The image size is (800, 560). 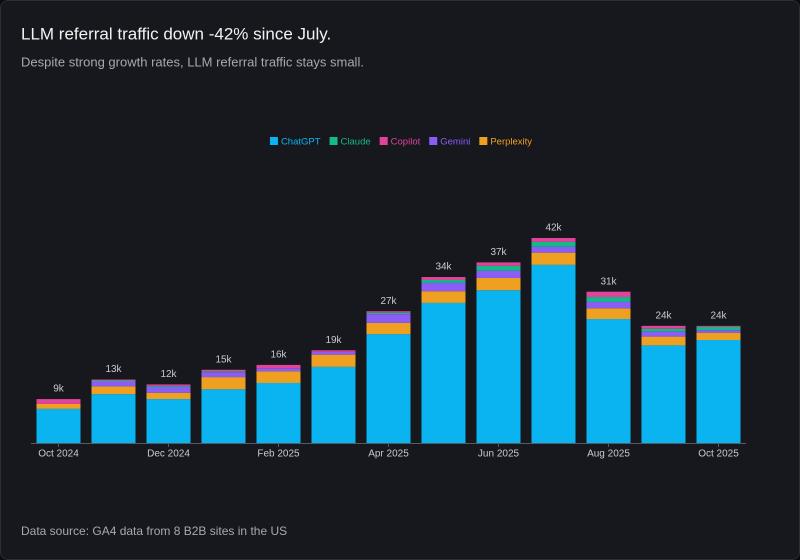 I want to click on legend-item: Gemini, so click(x=449, y=142).